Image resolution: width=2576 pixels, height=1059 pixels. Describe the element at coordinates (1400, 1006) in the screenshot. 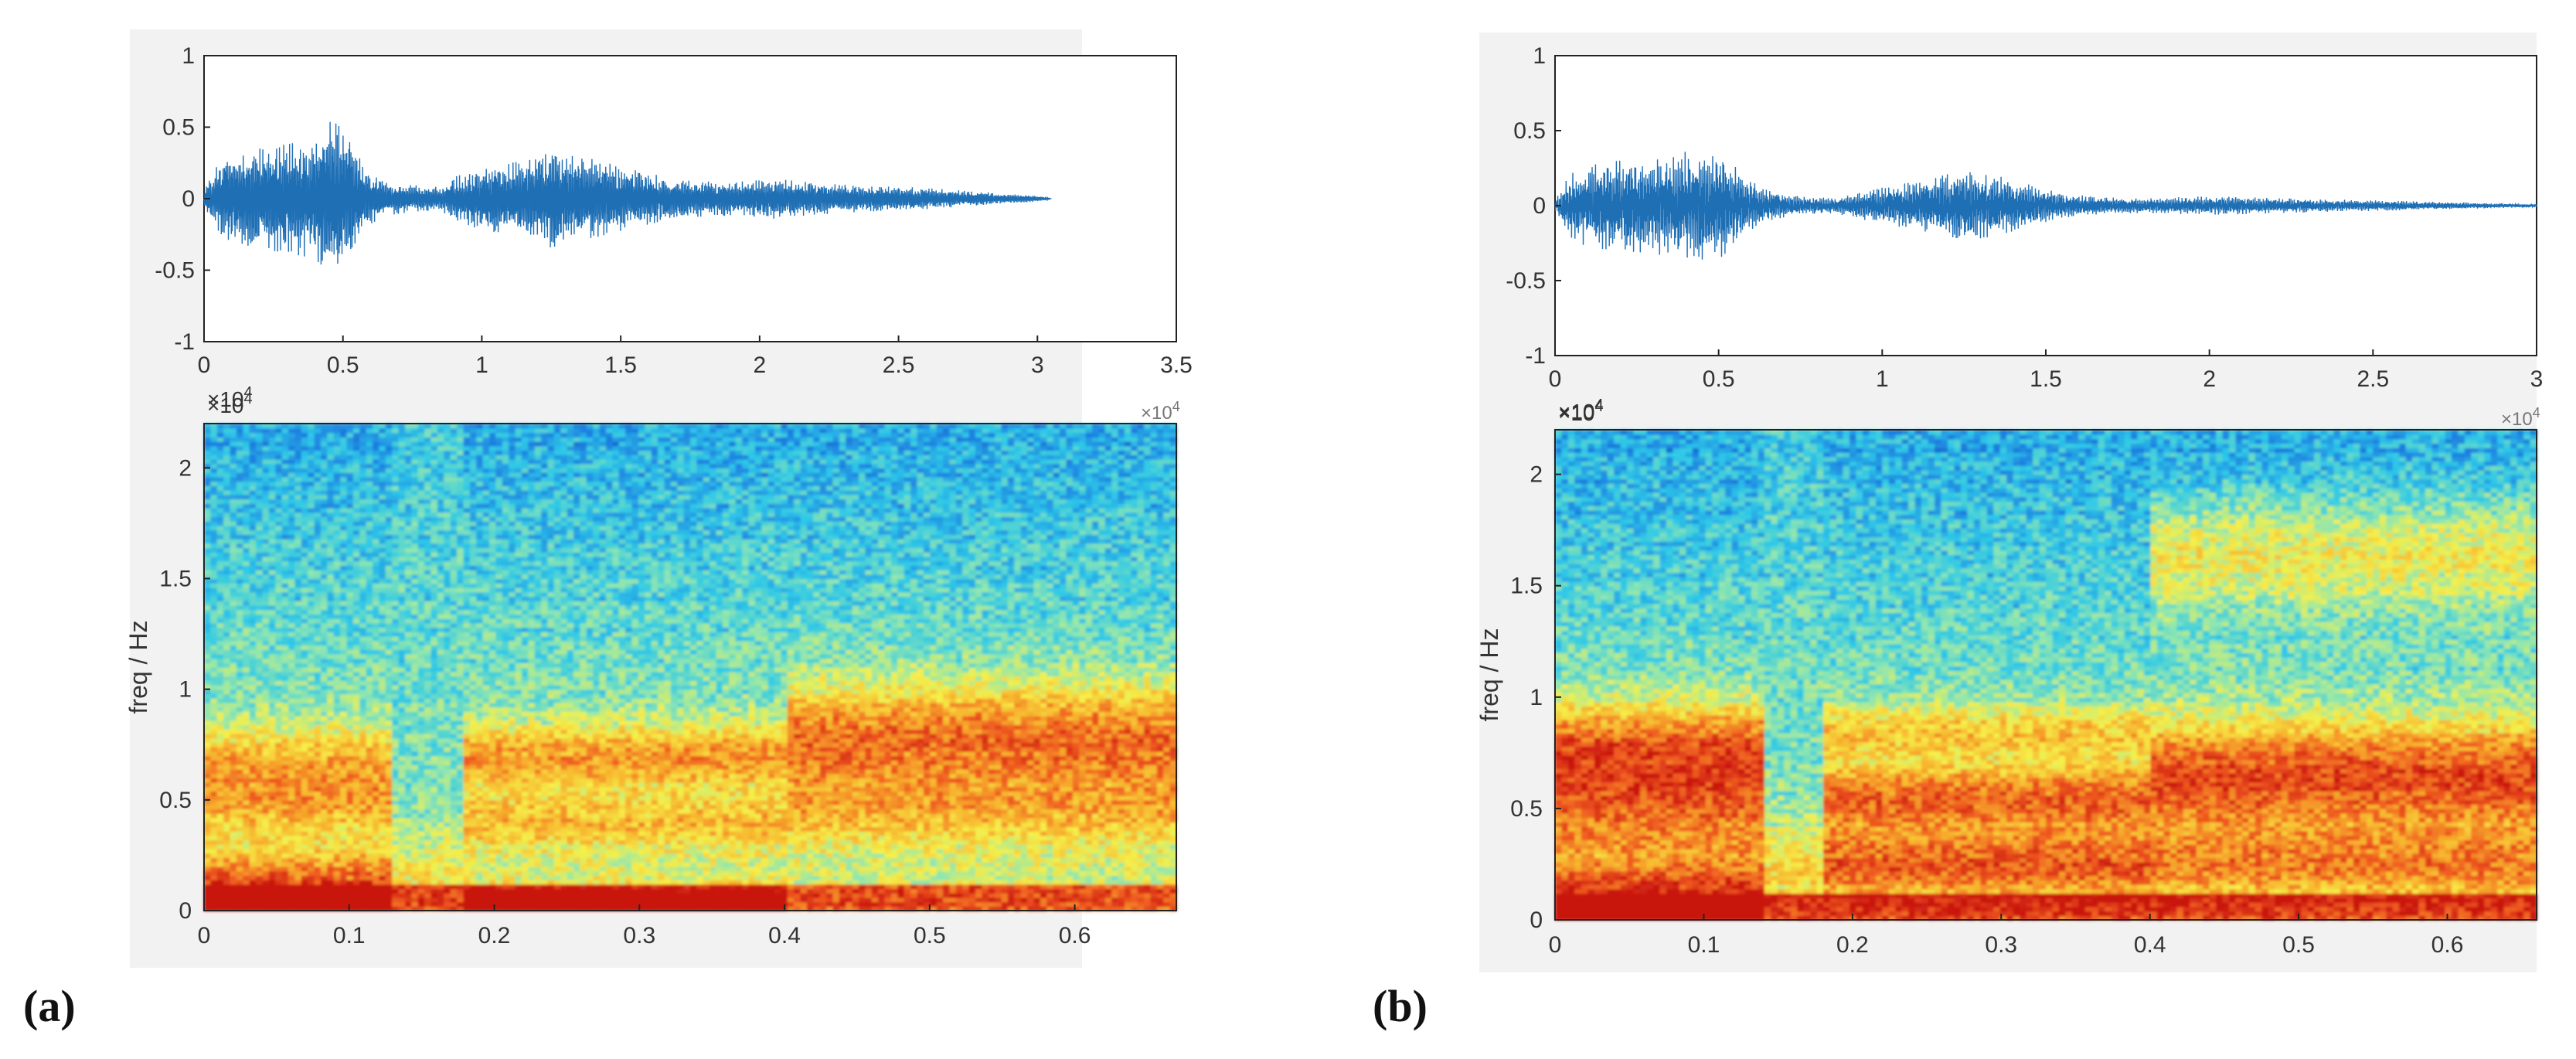

I see `panel-label-b: (b)` at that location.